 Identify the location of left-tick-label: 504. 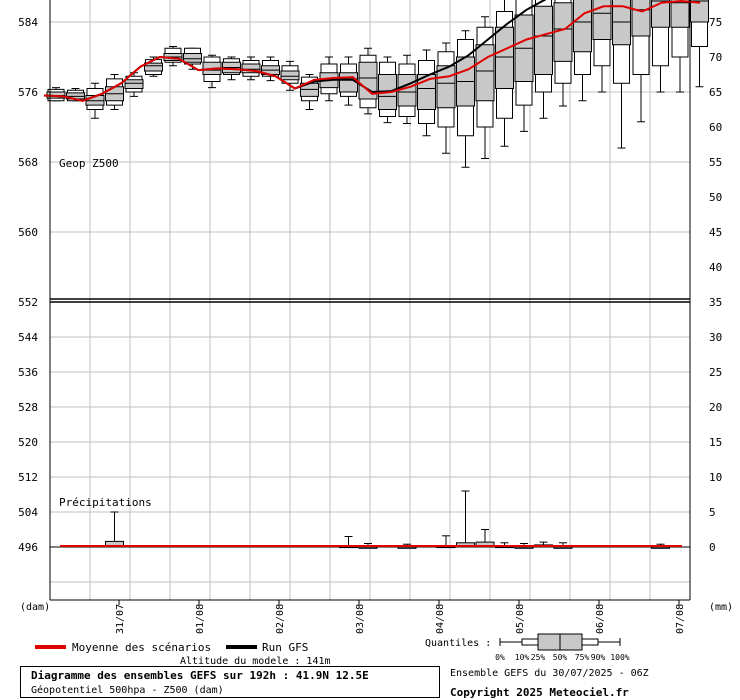
(28, 512).